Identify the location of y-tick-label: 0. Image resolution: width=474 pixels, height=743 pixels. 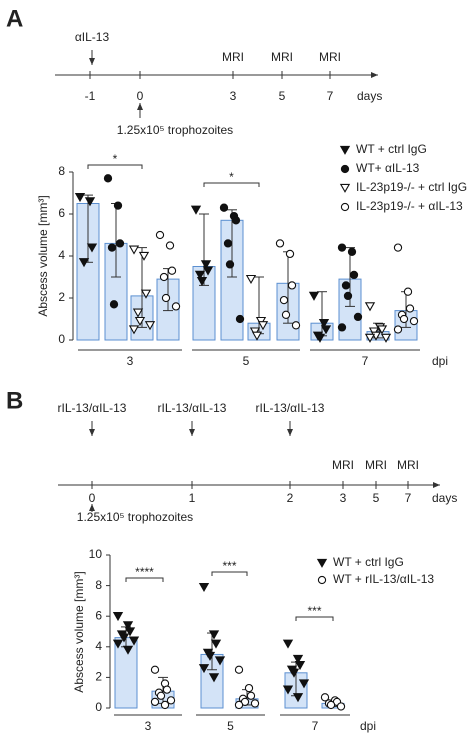
(61, 339).